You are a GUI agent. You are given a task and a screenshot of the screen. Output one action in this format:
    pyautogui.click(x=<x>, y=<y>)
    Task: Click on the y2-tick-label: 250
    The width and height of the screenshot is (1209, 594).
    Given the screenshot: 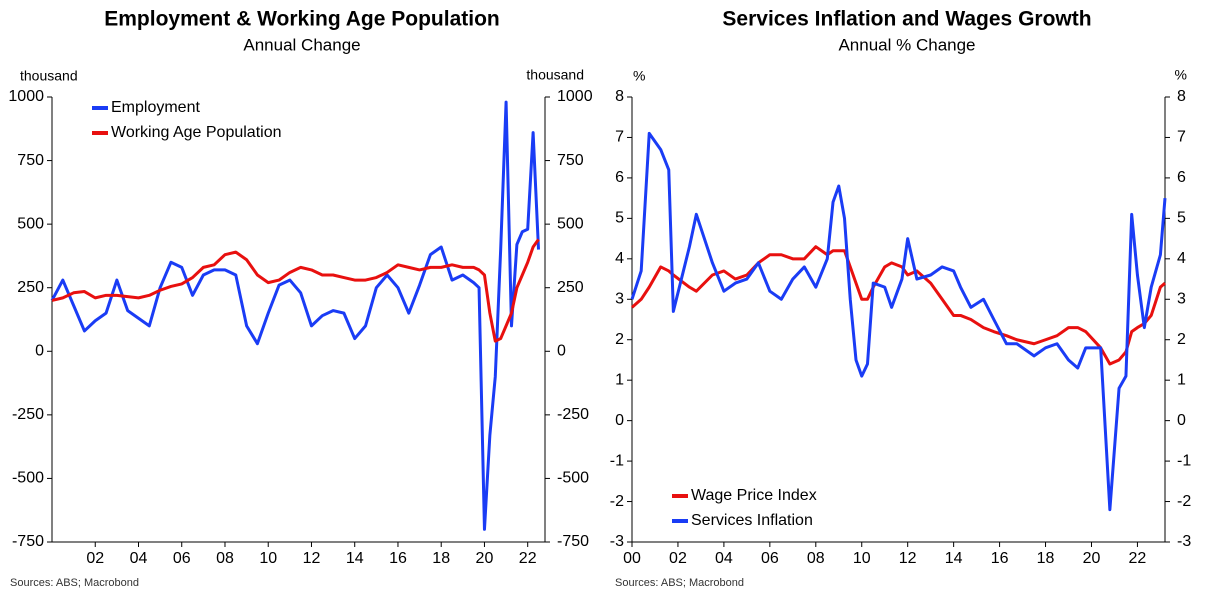 What is the action you would take?
    pyautogui.click(x=570, y=287)
    